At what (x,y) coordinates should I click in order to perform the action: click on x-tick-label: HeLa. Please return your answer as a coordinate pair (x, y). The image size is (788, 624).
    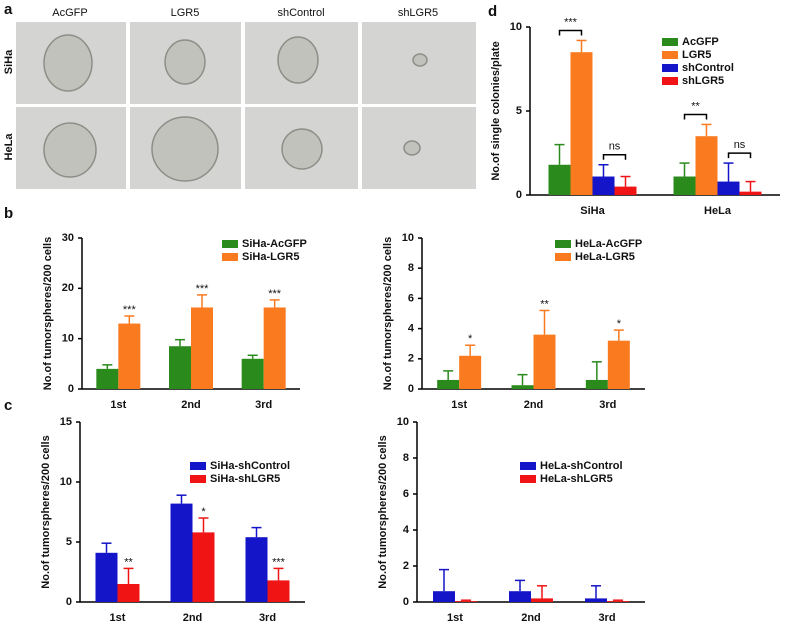
    Looking at the image, I should click on (718, 211).